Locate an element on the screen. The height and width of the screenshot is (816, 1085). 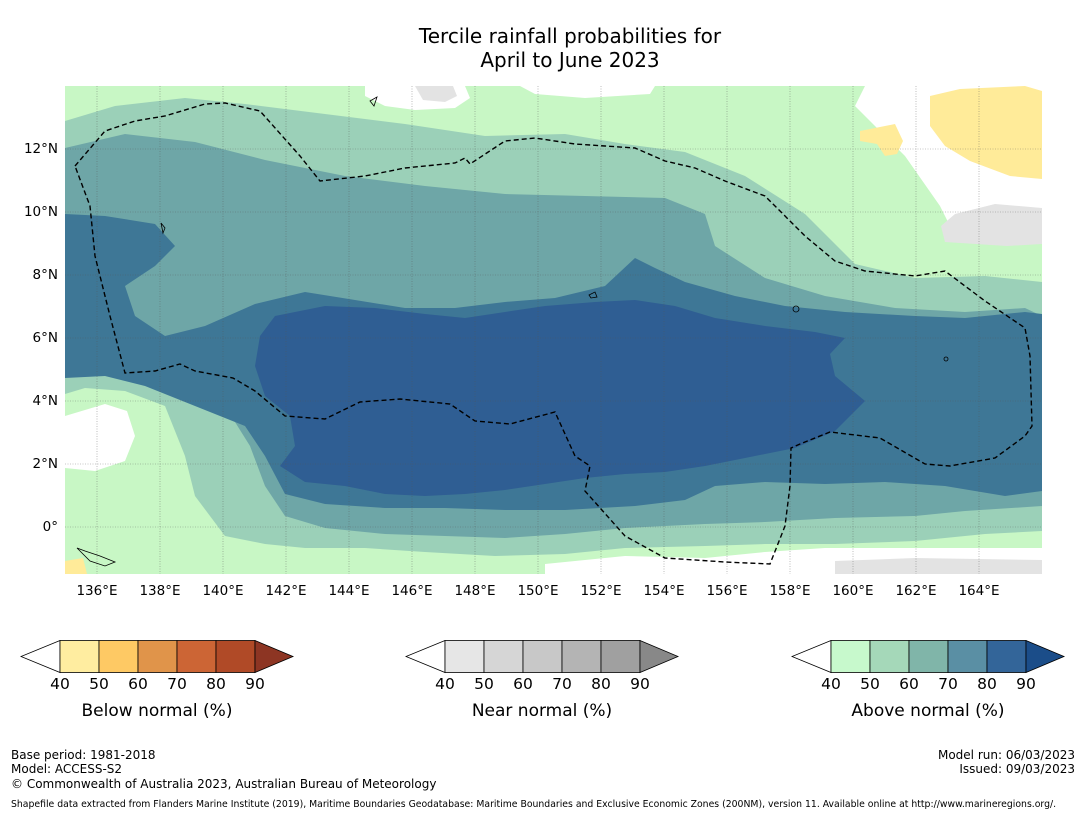
y-tick-8N: 8°N is located at coordinates (45, 275).